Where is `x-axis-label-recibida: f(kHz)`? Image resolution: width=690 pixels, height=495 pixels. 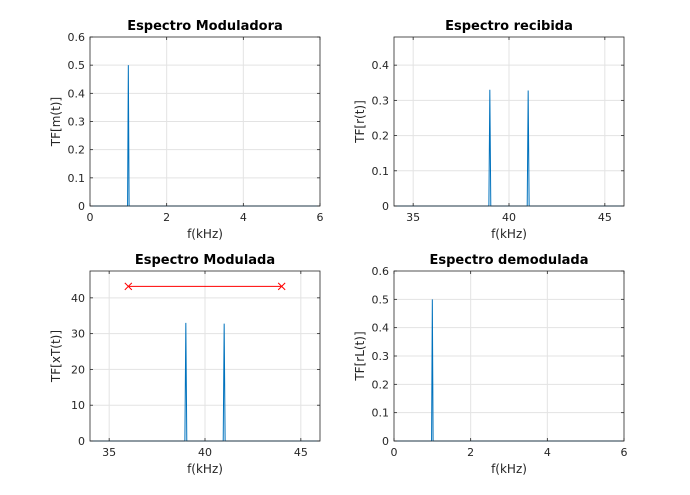
x-axis-label-recibida: f(kHz) is located at coordinates (509, 234).